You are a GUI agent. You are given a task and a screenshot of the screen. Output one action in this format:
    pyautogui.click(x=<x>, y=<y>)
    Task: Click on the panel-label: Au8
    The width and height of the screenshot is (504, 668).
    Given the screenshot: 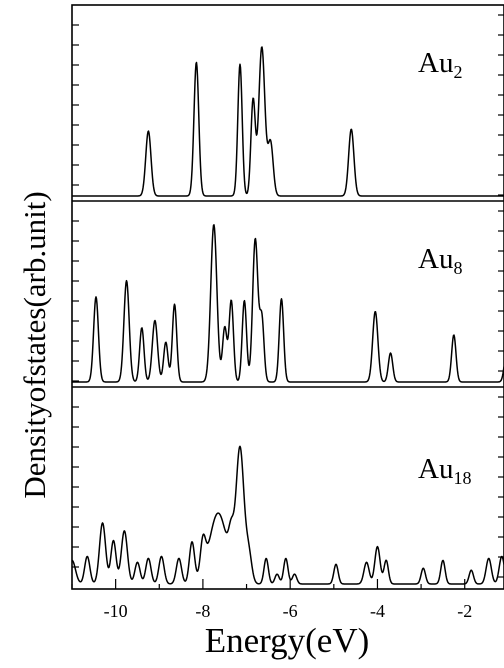 What is the action you would take?
    pyautogui.click(x=440, y=260)
    